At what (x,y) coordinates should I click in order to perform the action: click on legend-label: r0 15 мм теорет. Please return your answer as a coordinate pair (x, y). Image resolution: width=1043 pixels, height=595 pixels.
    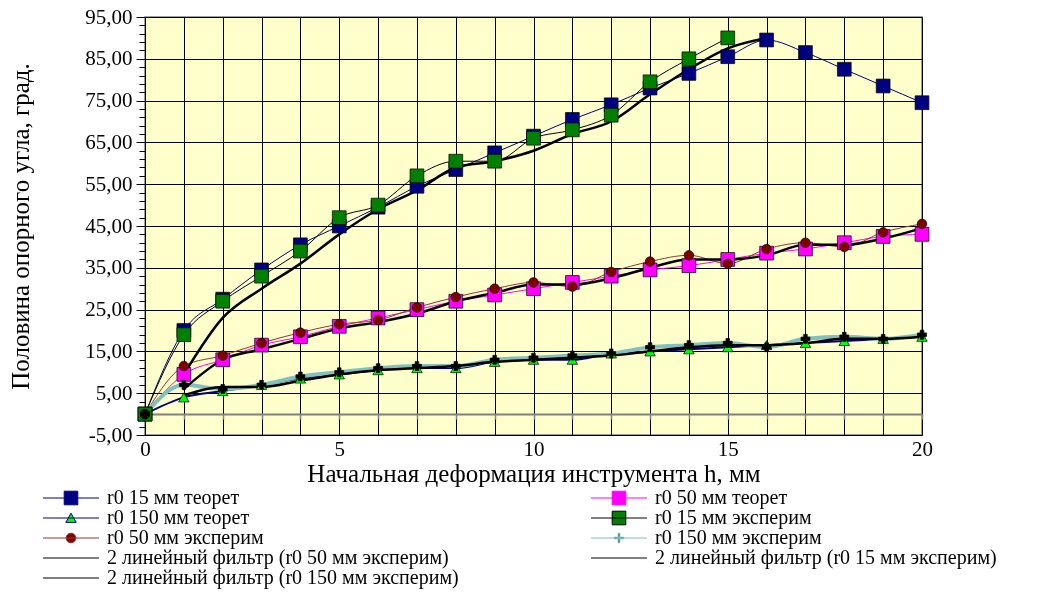
    Looking at the image, I should click on (173, 497).